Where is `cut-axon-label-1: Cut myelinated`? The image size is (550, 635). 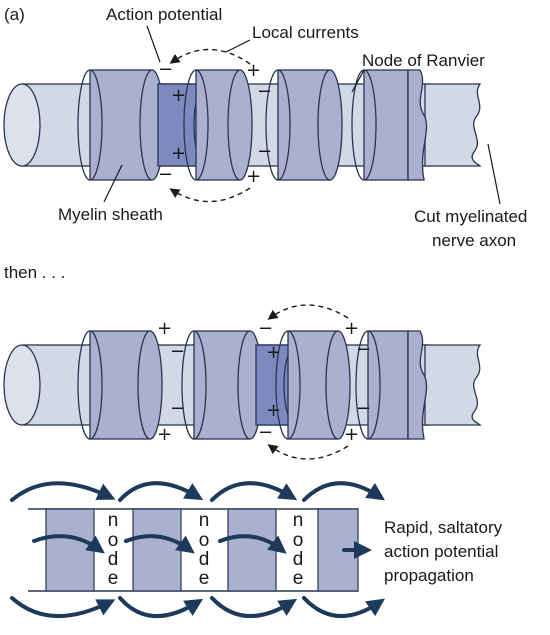 cut-axon-label-1: Cut myelinated is located at coordinates (470, 216).